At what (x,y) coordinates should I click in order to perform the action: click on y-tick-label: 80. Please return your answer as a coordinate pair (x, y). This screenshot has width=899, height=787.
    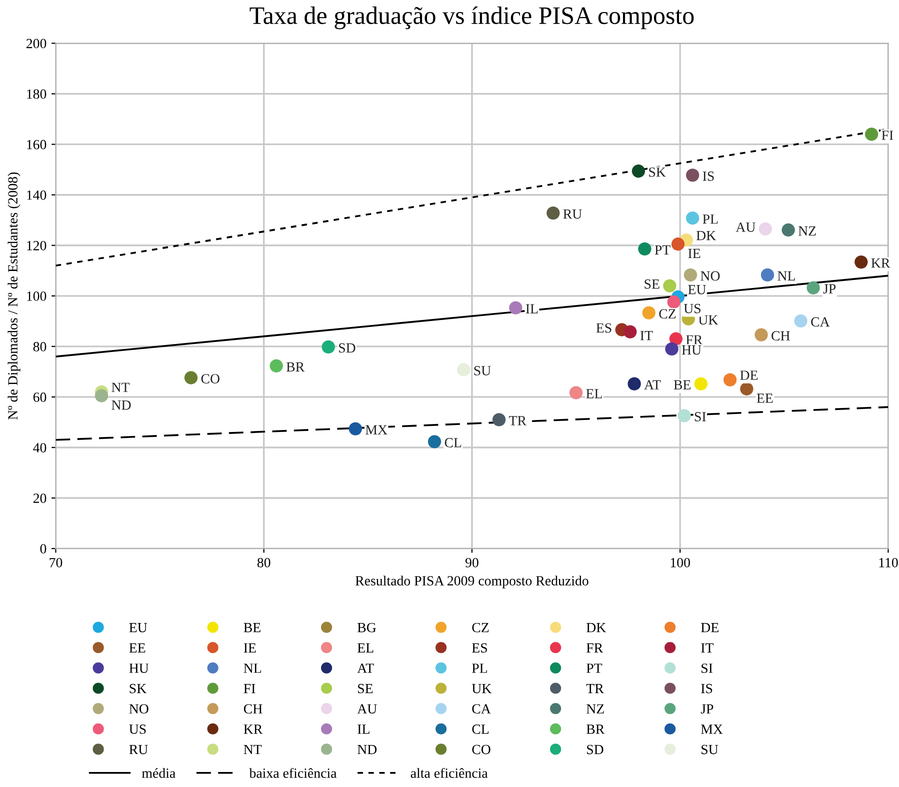
    Looking at the image, I should click on (39, 347).